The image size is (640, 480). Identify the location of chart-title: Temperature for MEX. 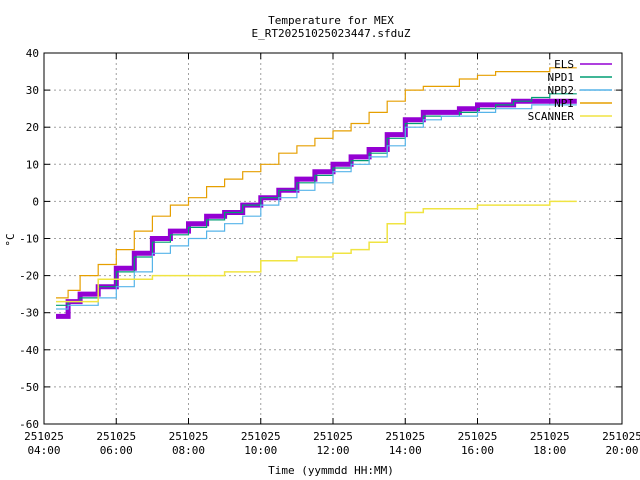
(331, 20).